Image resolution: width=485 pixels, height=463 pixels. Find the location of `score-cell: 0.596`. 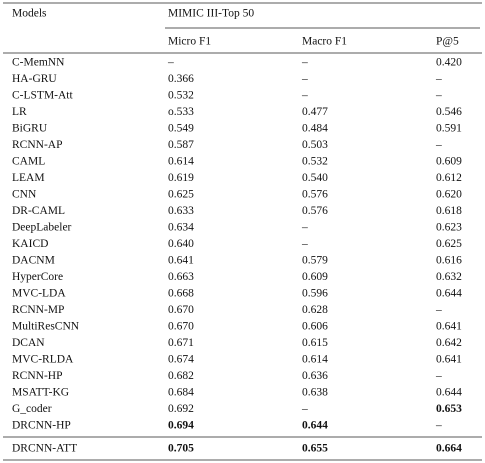

score-cell: 0.596 is located at coordinates (315, 294).